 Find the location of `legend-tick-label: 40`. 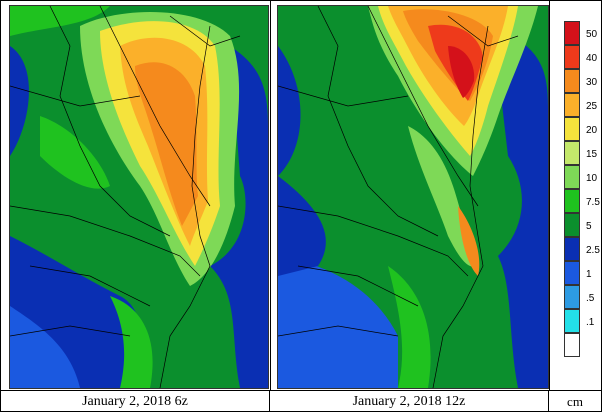

legend-tick-label: 40 is located at coordinates (592, 58).